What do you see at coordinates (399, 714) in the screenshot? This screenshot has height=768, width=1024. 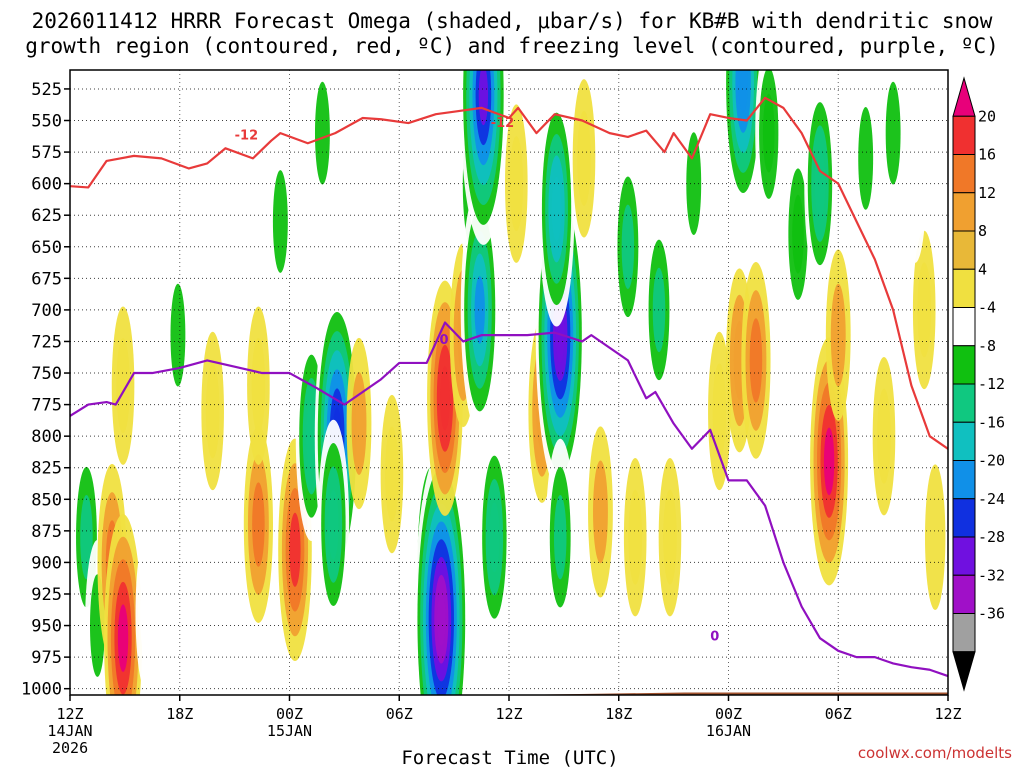 I see `xtick-label-18: 06Z` at bounding box center [399, 714].